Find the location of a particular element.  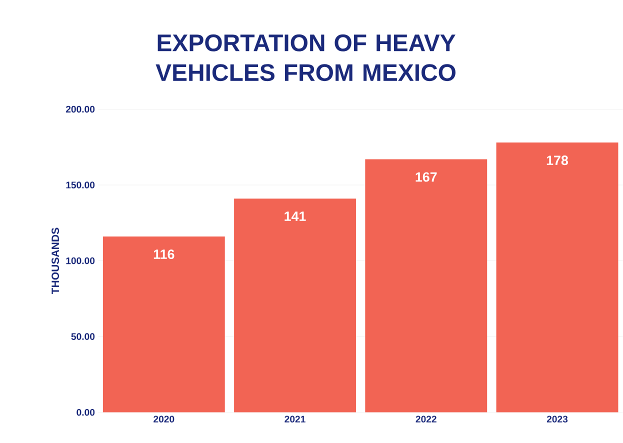

data-label: 167 is located at coordinates (426, 177).